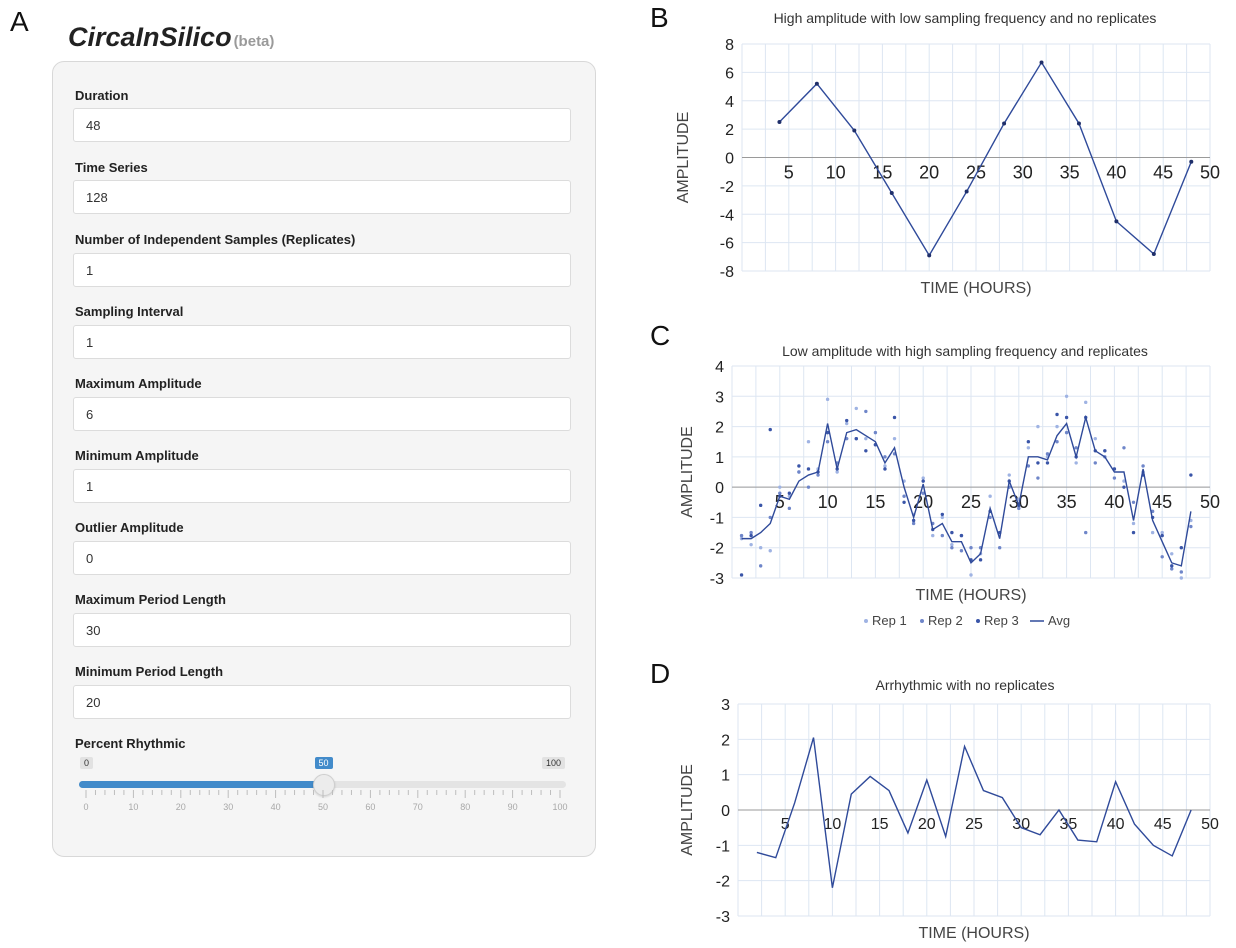 The image size is (1236, 948). What do you see at coordinates (836, 173) in the screenshot?
I see `x-tick-label: 10` at bounding box center [836, 173].